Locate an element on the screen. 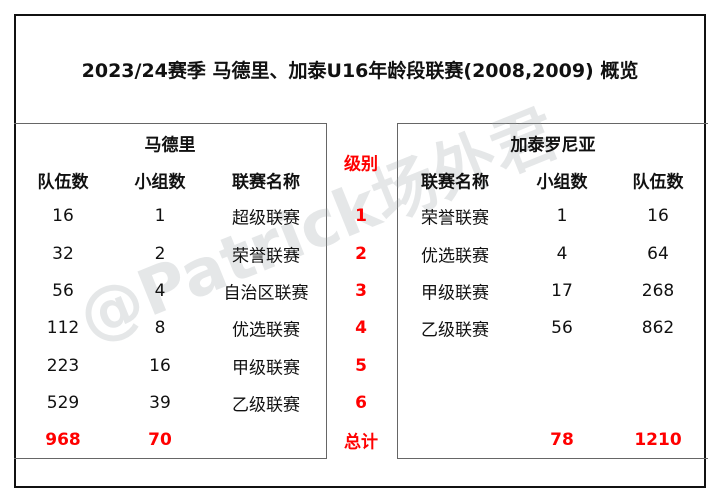 The image size is (720, 504). catalonia-total-cell: 78 is located at coordinates (562, 440).